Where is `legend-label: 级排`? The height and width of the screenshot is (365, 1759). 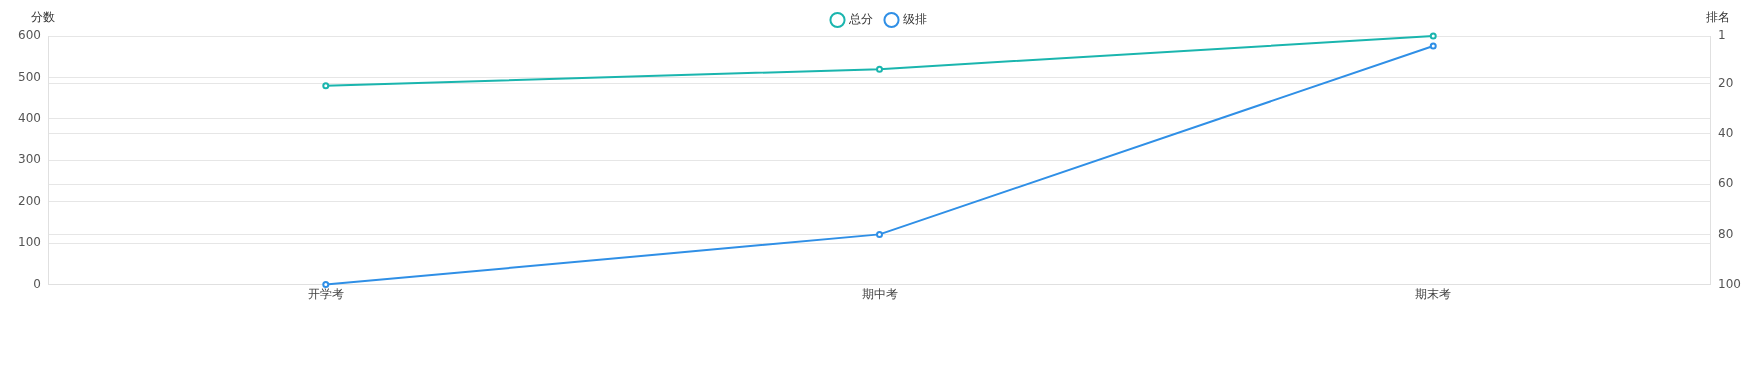 legend-label: 级排 is located at coordinates (914, 19).